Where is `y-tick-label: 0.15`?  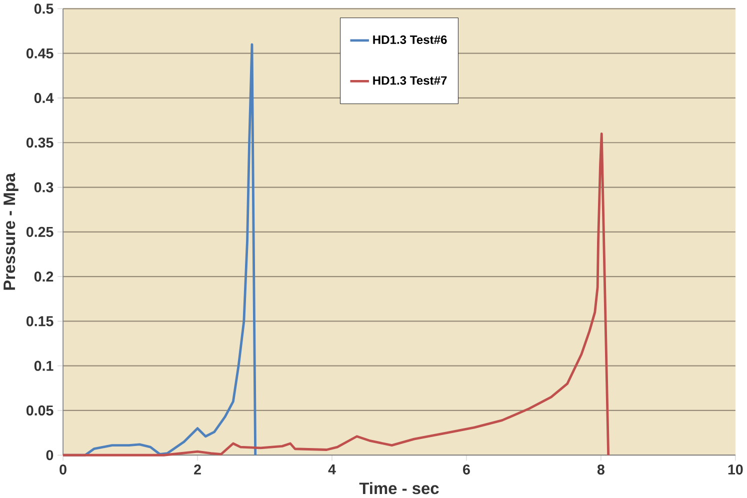 y-tick-label: 0.15 is located at coordinates (40, 321).